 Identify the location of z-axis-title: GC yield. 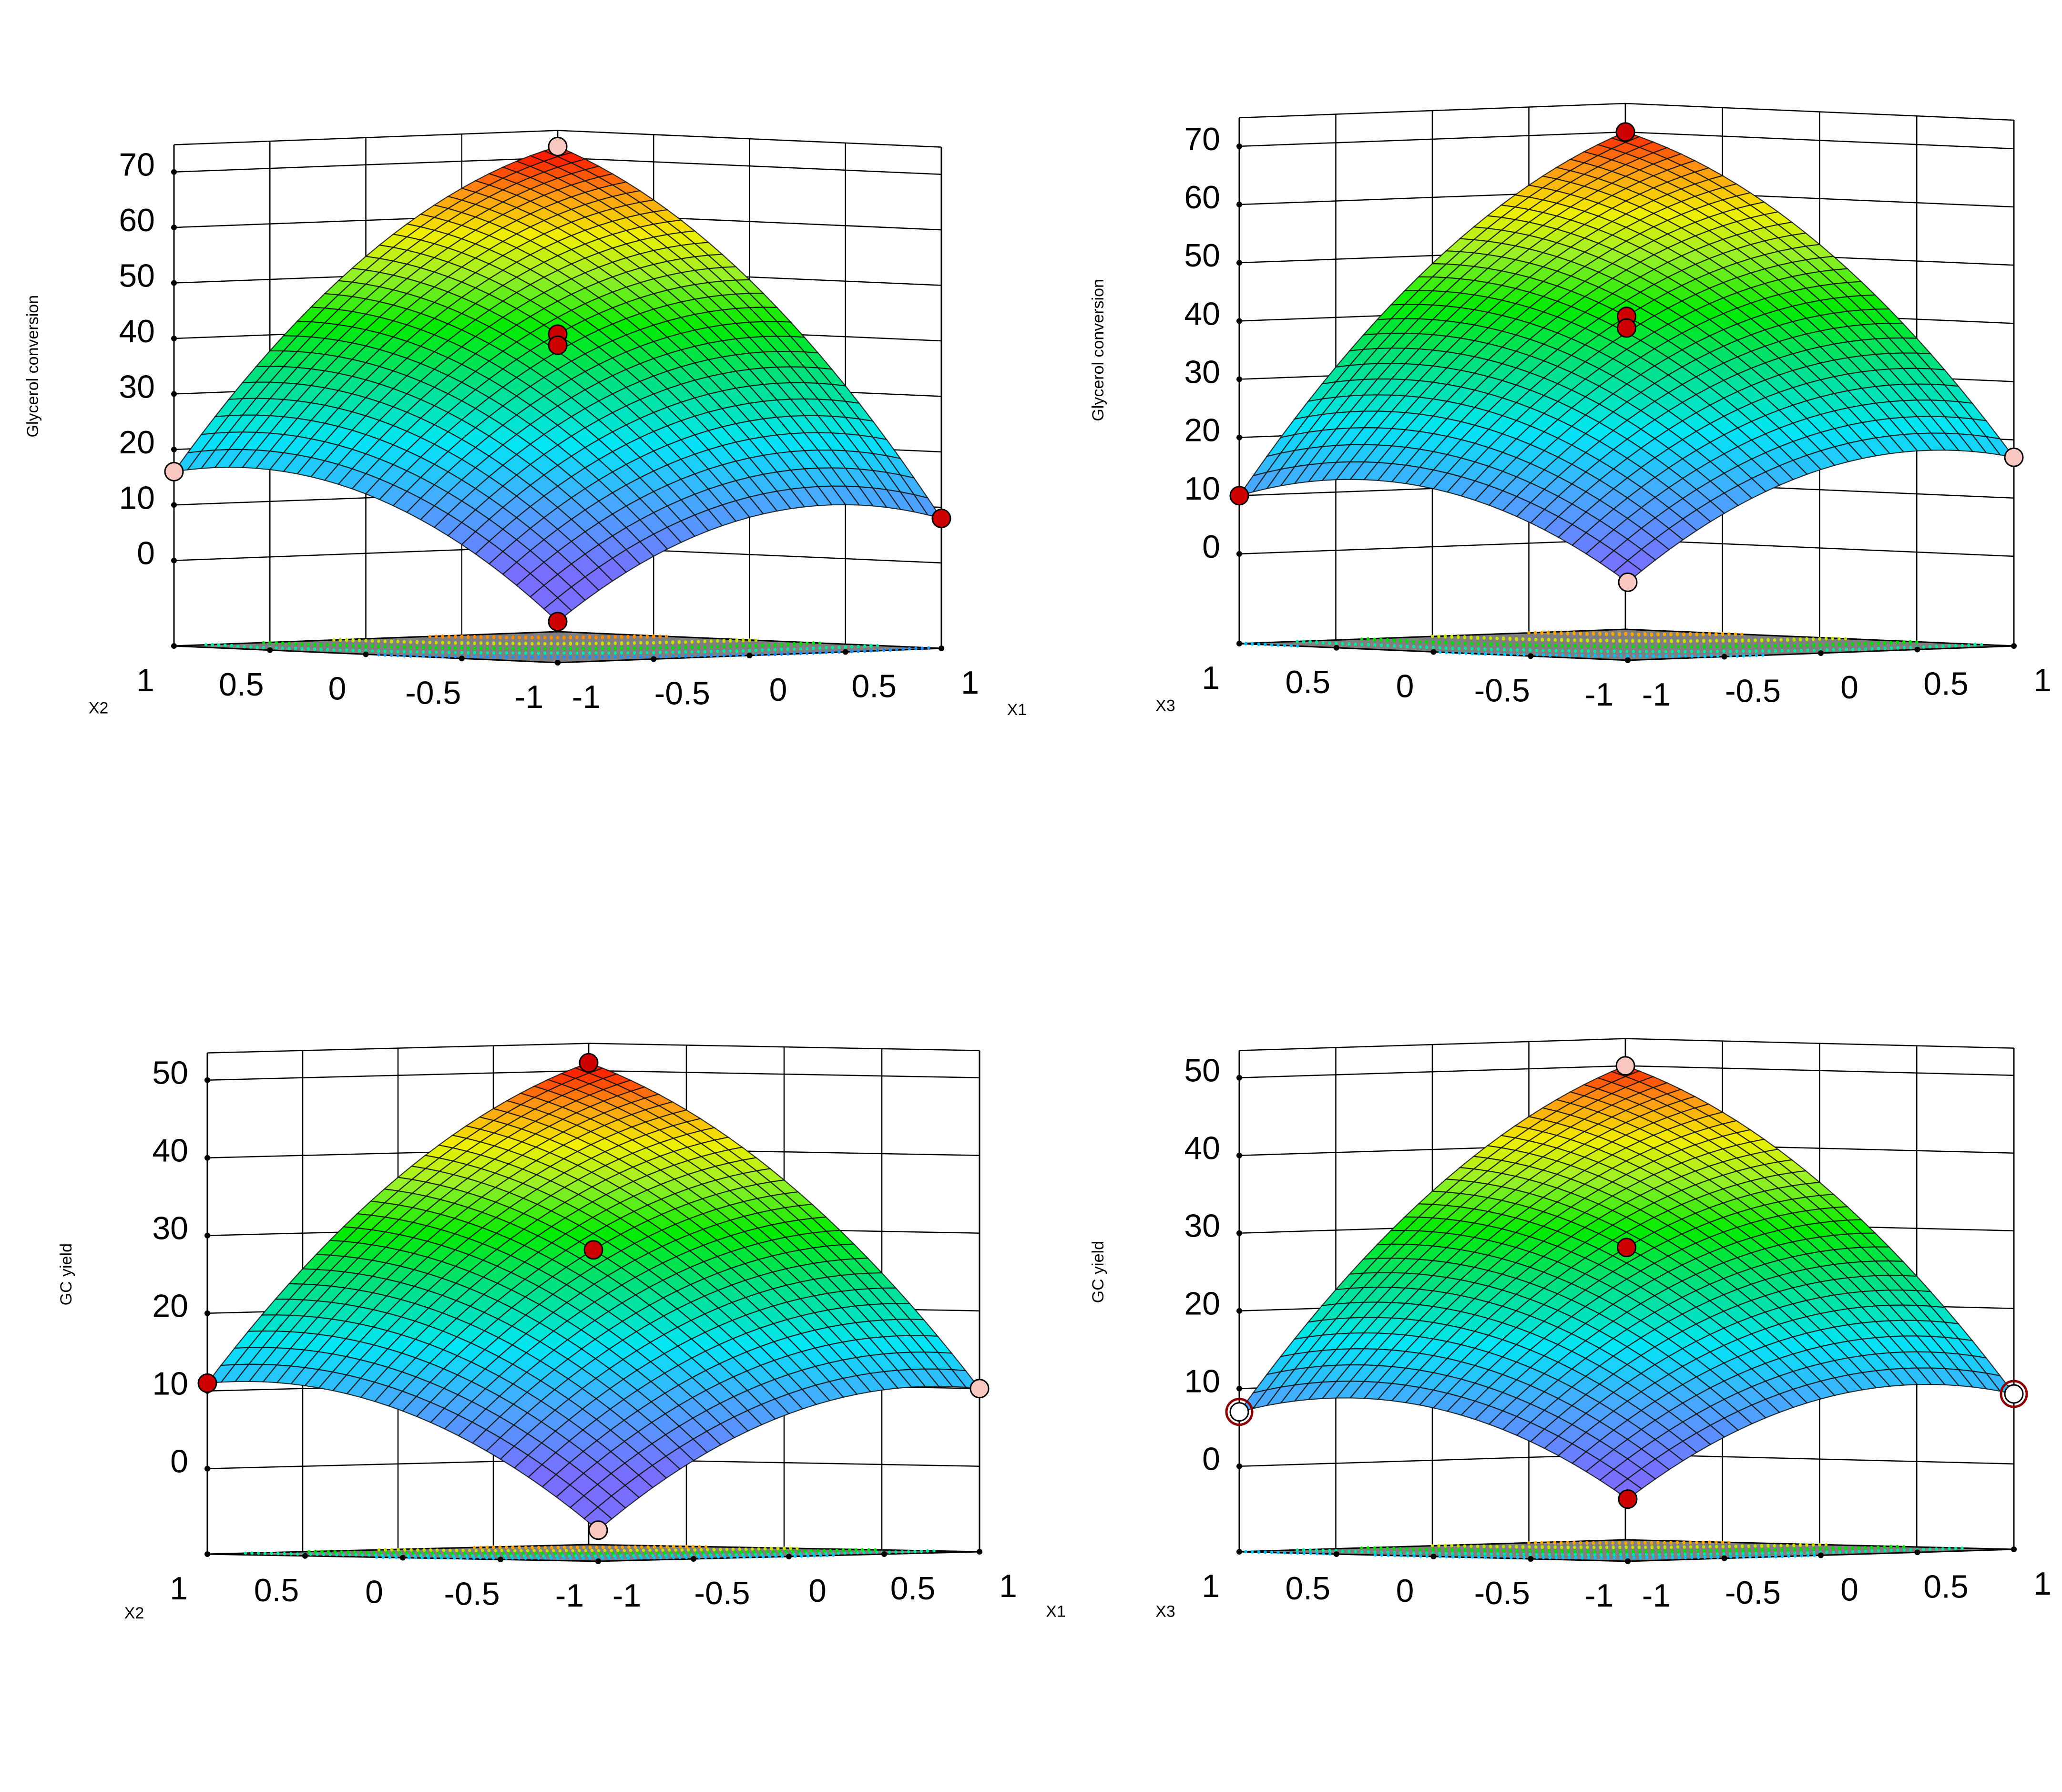
(66, 1274).